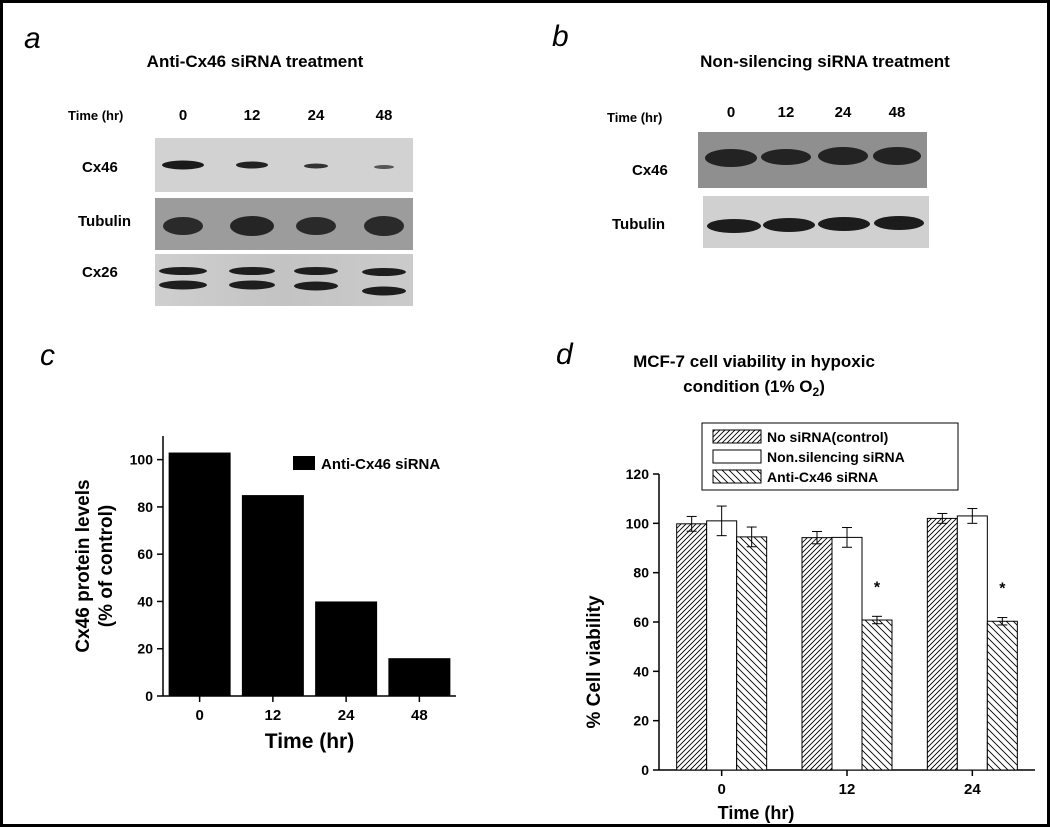 Image resolution: width=1050 pixels, height=827 pixels. I want to click on panel-b-blot, so click(813, 190).